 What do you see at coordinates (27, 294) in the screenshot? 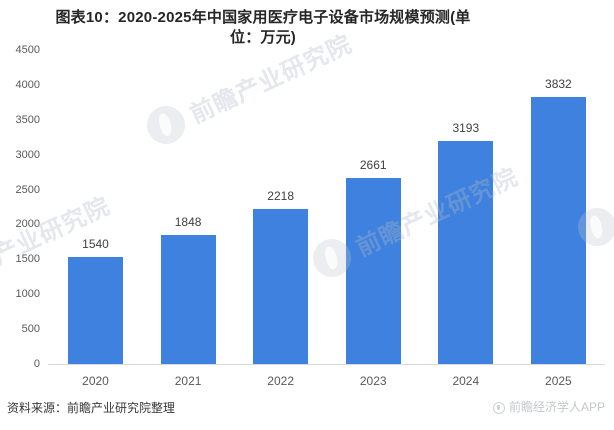
I see `y-tick-label: 1000` at bounding box center [27, 294].